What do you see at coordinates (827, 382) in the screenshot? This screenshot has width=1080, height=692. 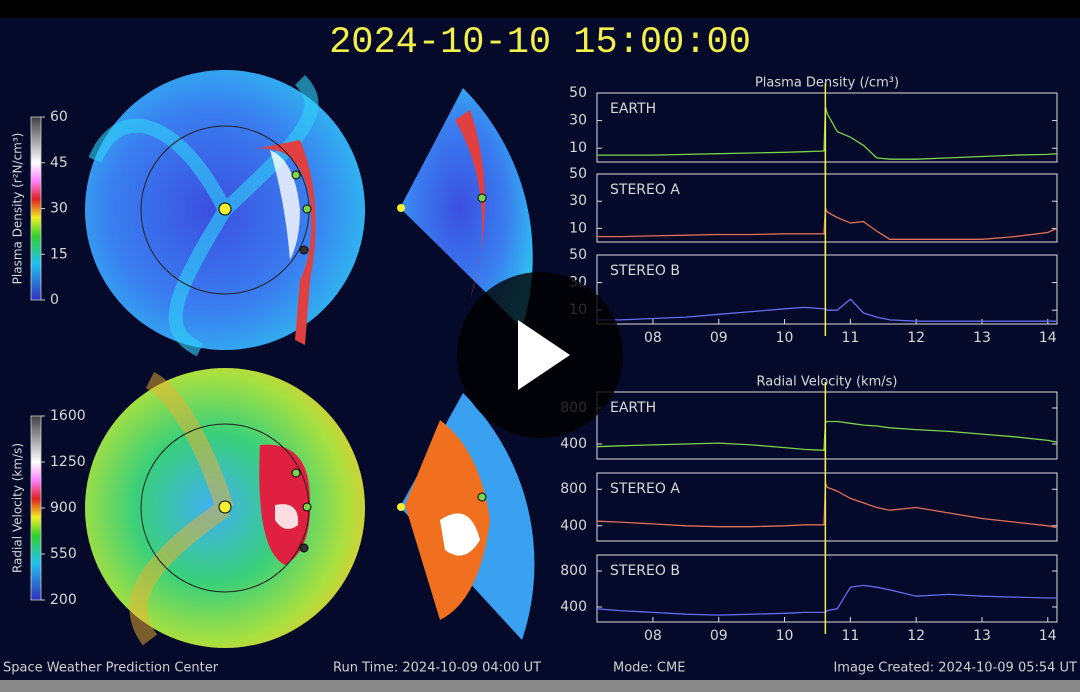 I see `chart-title: Radial Velocity (km/s)` at bounding box center [827, 382].